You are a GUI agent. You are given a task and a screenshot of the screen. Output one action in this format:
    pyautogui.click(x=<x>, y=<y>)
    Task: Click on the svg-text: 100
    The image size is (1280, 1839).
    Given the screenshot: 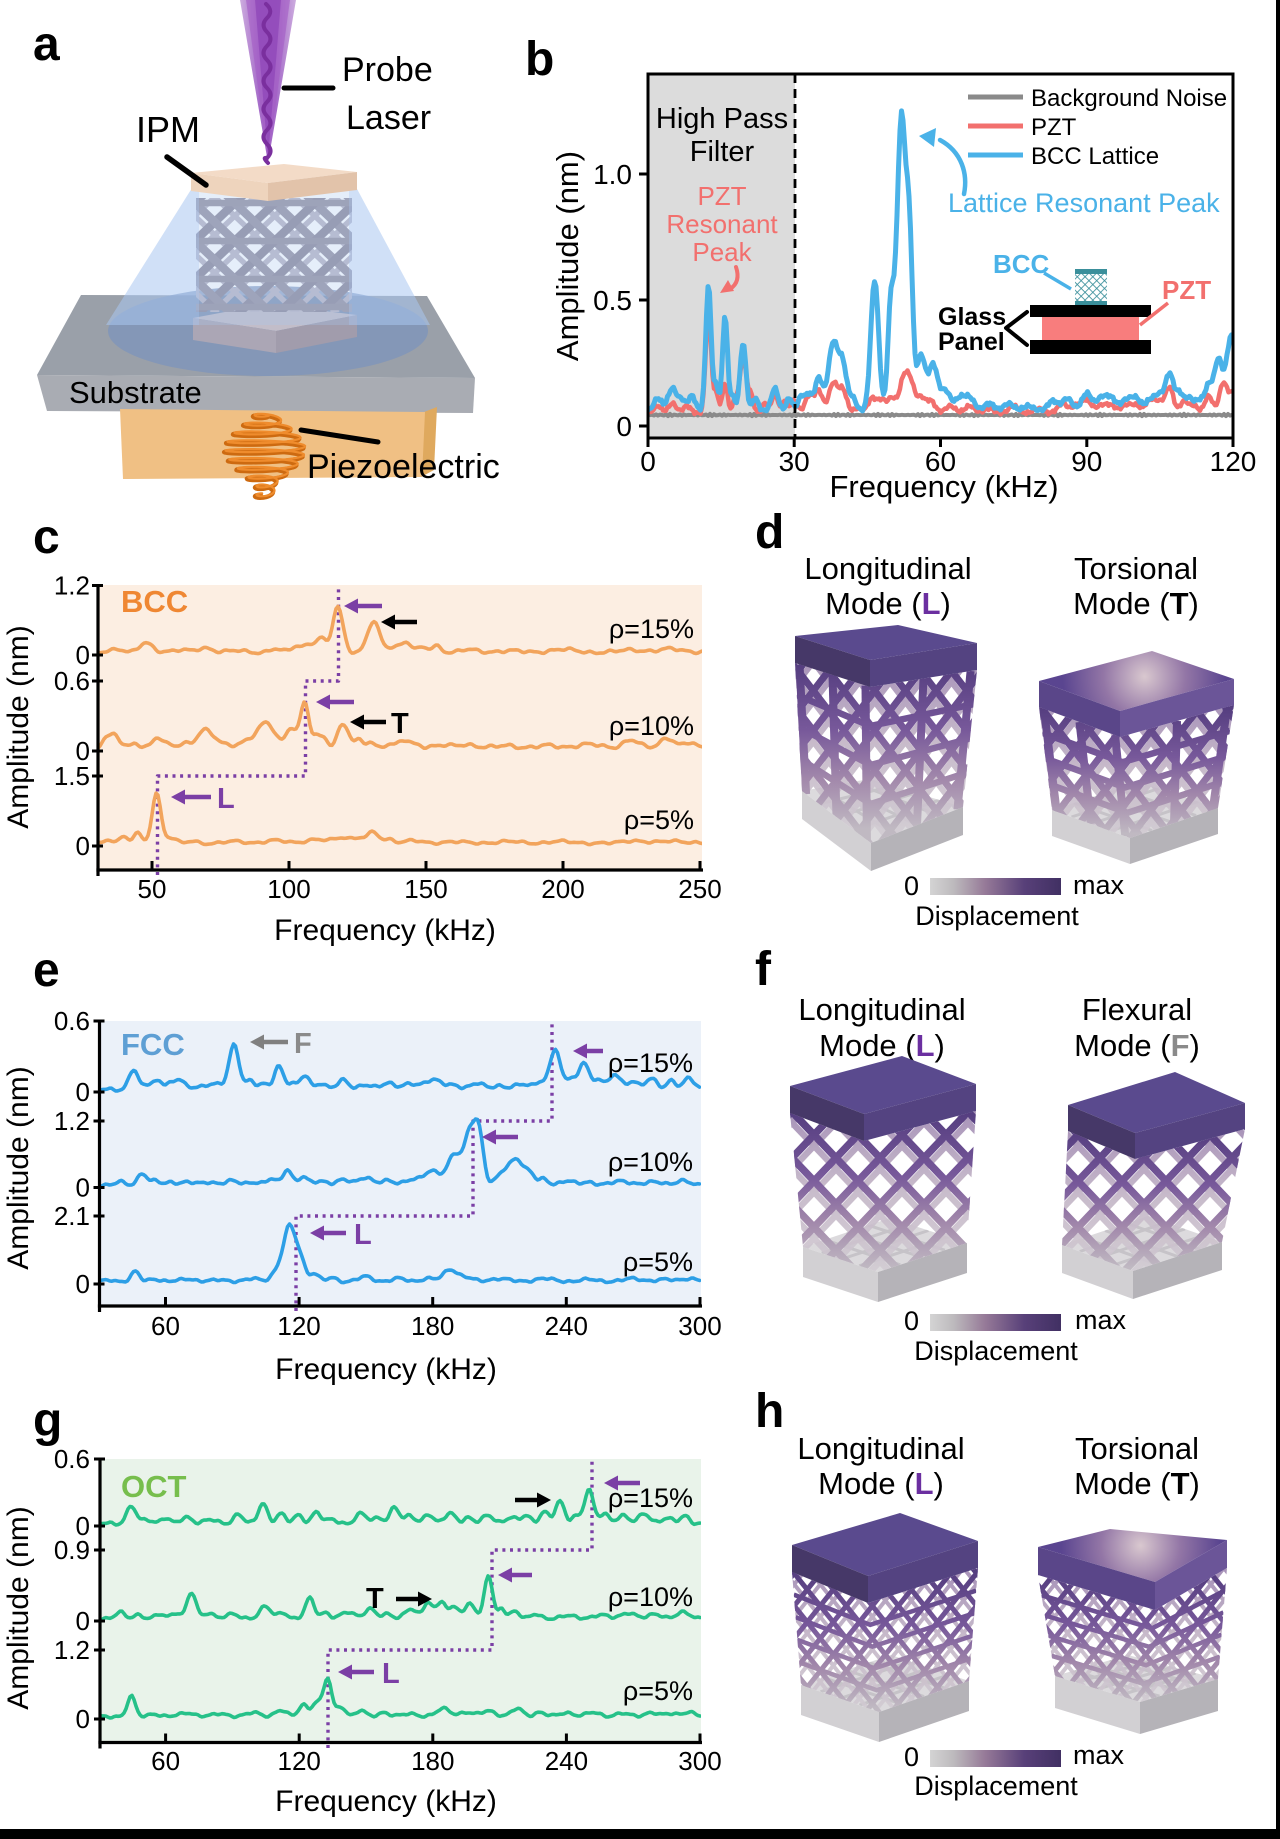 What is the action you would take?
    pyautogui.click(x=288, y=889)
    